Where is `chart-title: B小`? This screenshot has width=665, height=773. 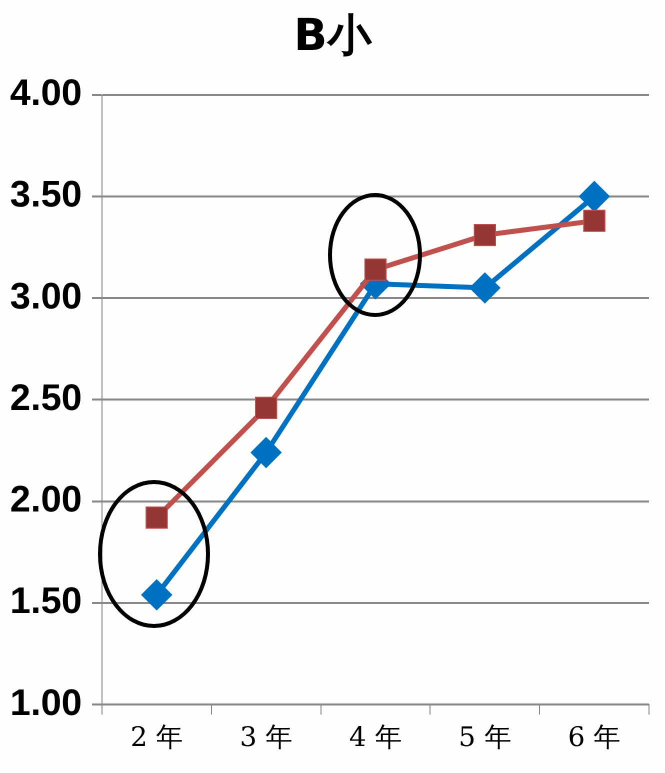
chart-title: B小 is located at coordinates (333, 35).